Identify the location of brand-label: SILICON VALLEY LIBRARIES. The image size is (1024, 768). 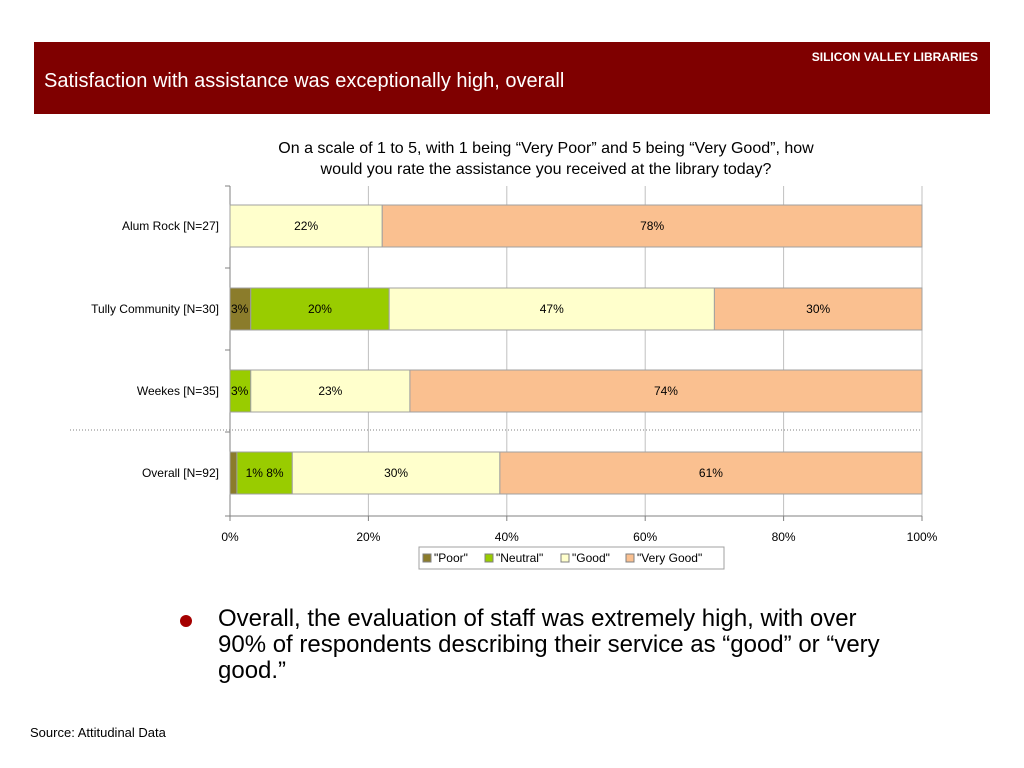
(894, 57).